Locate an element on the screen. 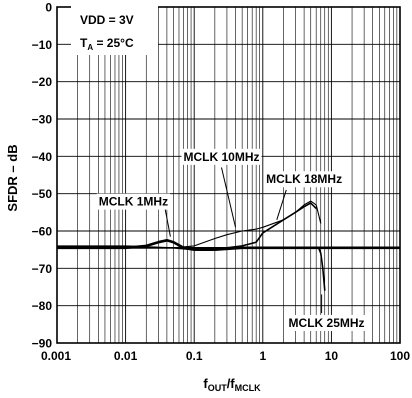 The width and height of the screenshot is (412, 398). y-tick-label: −60 is located at coordinates (42, 232).